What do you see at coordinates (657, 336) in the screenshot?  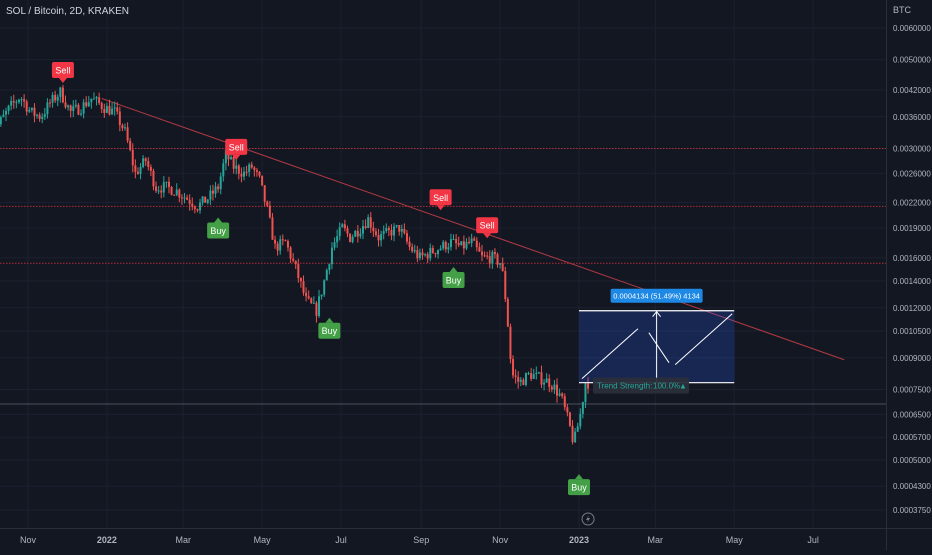 I see `measure-tool: 0.0004134 (51.49%) 4134` at bounding box center [657, 336].